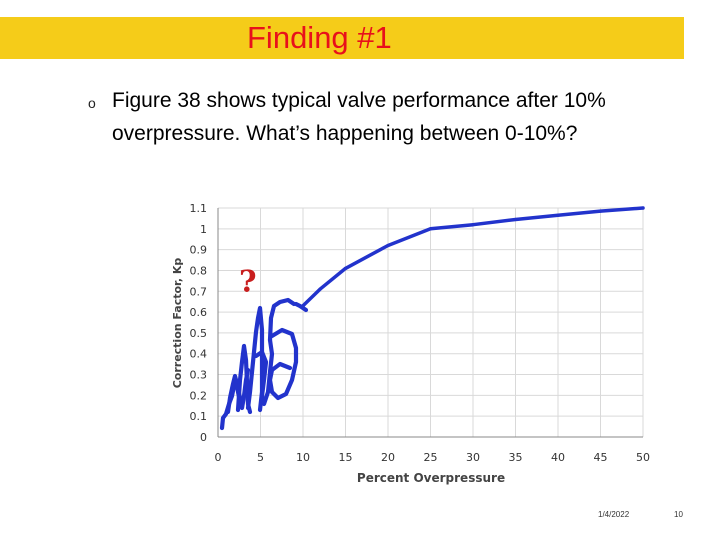 The width and height of the screenshot is (720, 540). I want to click on y-tick-label: 0.4, so click(199, 354).